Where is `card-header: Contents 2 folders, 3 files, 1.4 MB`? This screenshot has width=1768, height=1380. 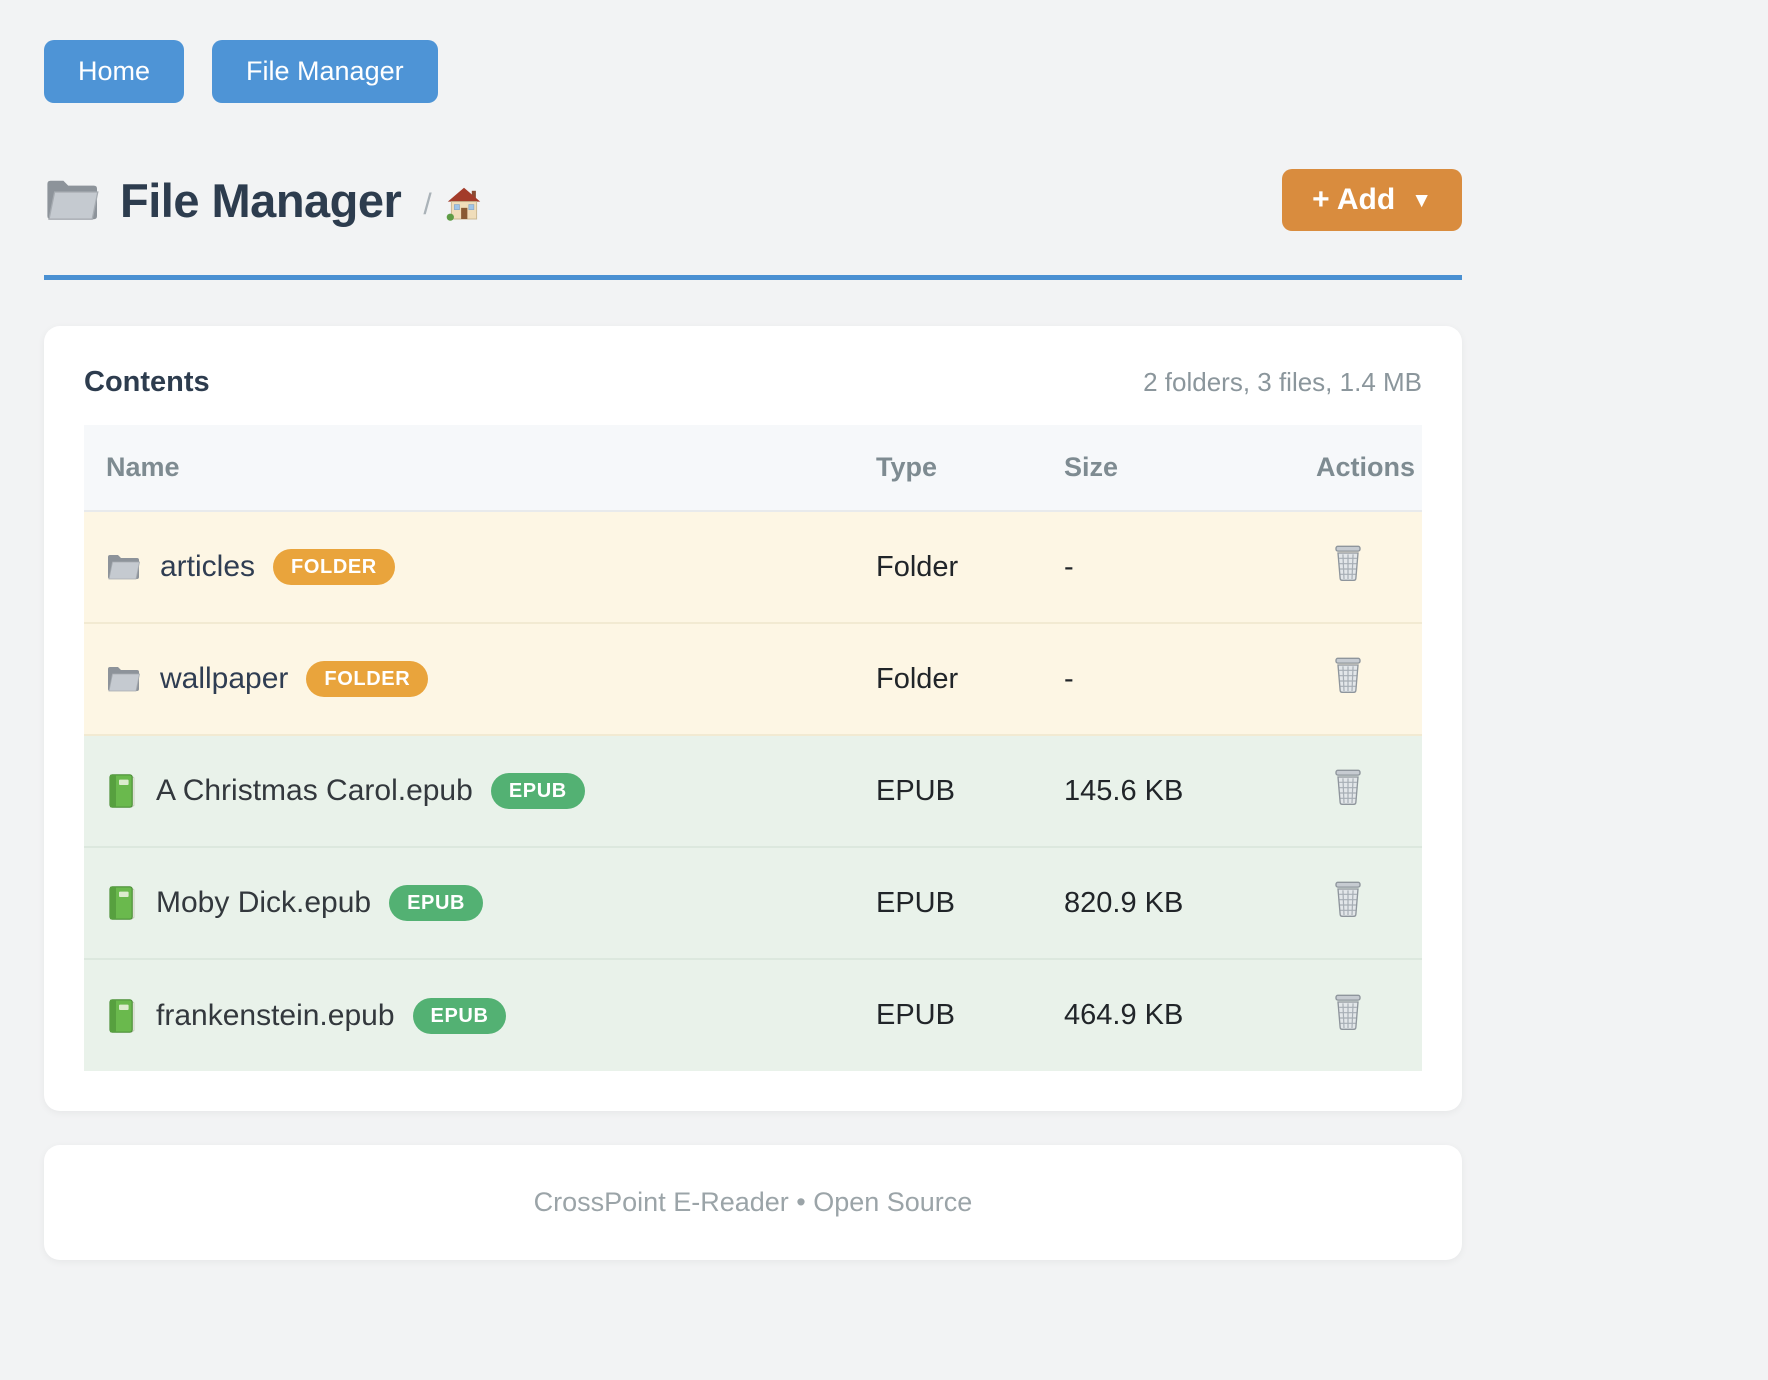
card-header: Contents 2 folders, 3 files, 1.4 MB is located at coordinates (753, 382).